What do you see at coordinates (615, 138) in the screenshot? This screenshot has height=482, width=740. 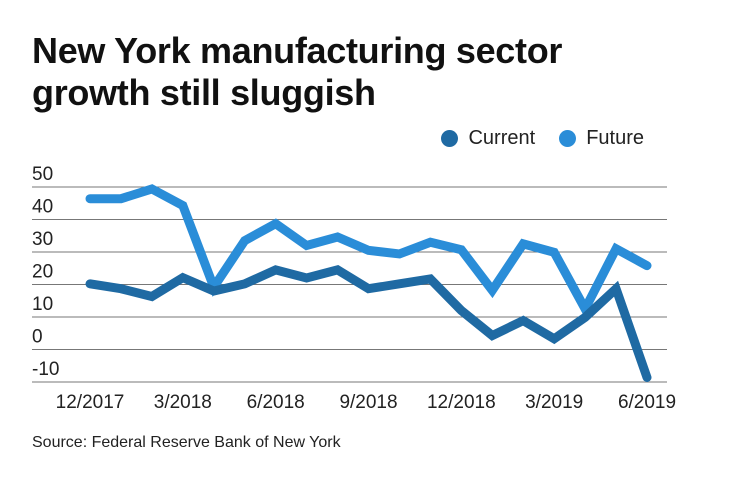 I see `legend-label-future: Future` at bounding box center [615, 138].